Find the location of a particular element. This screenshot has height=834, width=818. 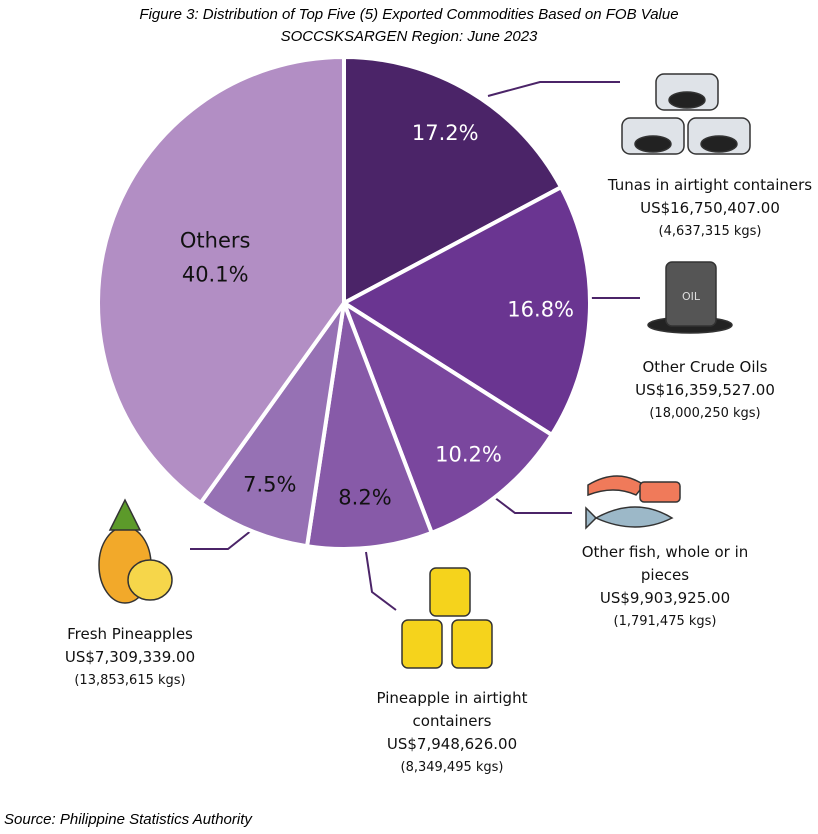

category-label: Other Crude Oils is located at coordinates (705, 367).